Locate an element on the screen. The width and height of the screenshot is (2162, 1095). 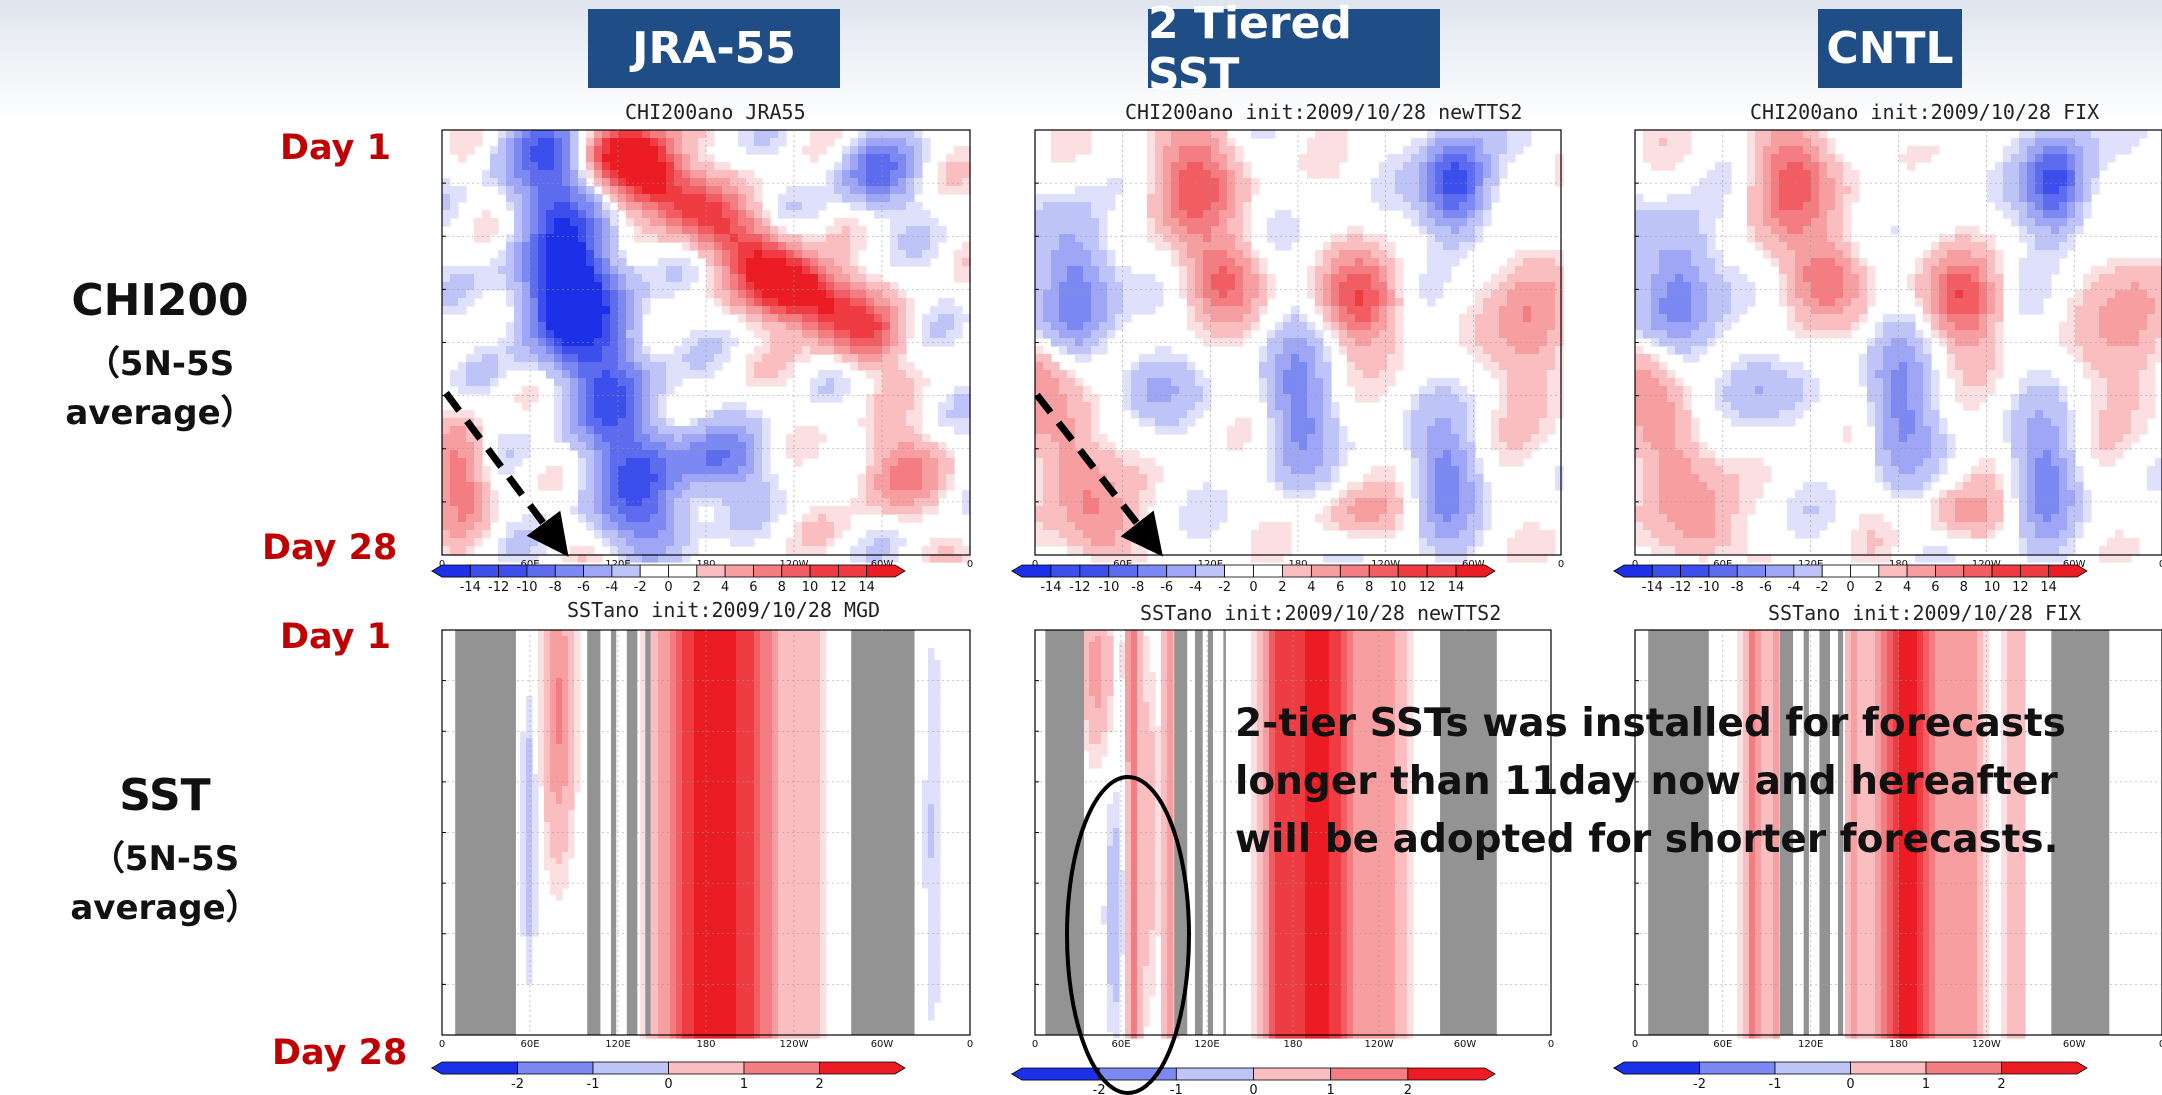
title-band is located at coordinates (1081, 60).